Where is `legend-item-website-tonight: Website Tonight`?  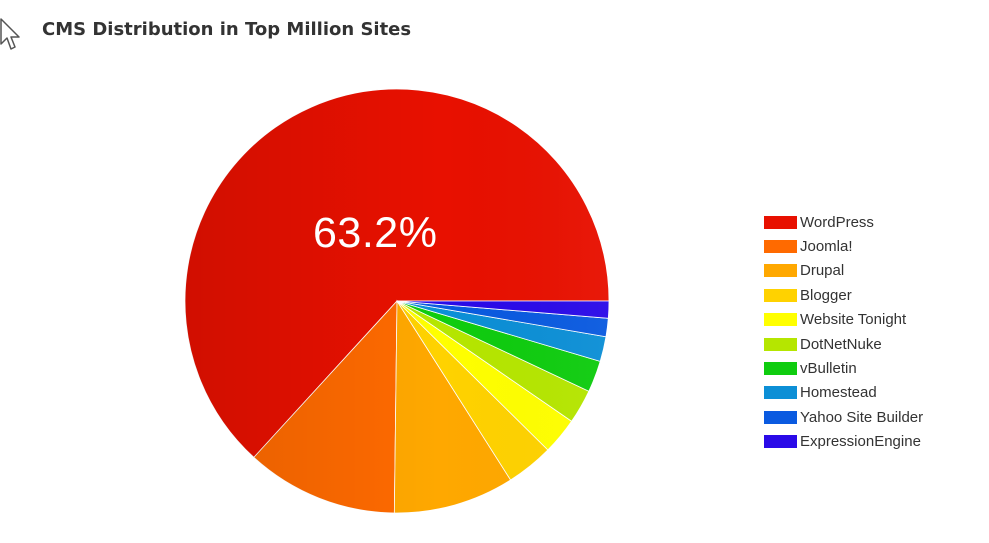 legend-item-website-tonight: Website Tonight is located at coordinates (843, 320).